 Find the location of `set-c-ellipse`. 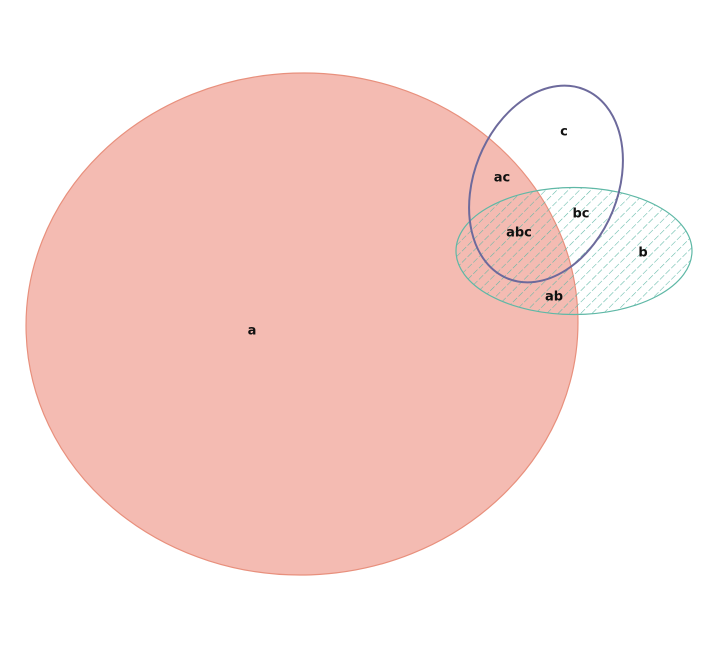

set-c-ellipse is located at coordinates (546, 184).